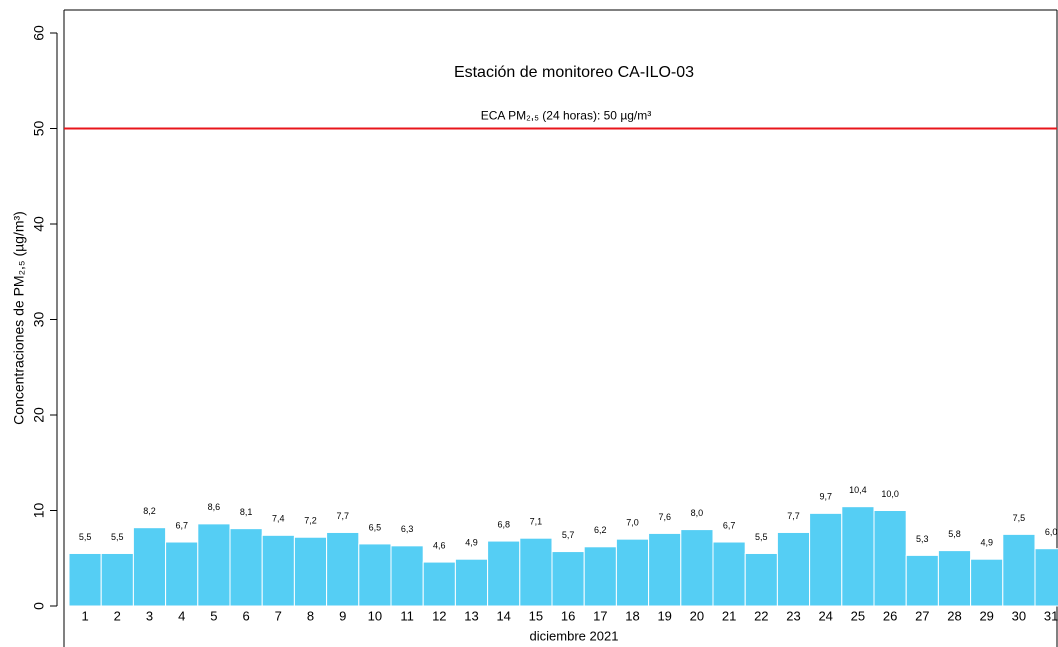 Image resolution: width=1058 pixels, height=647 pixels. What do you see at coordinates (632, 615) in the screenshot?
I see `x-tick-label: 18` at bounding box center [632, 615].